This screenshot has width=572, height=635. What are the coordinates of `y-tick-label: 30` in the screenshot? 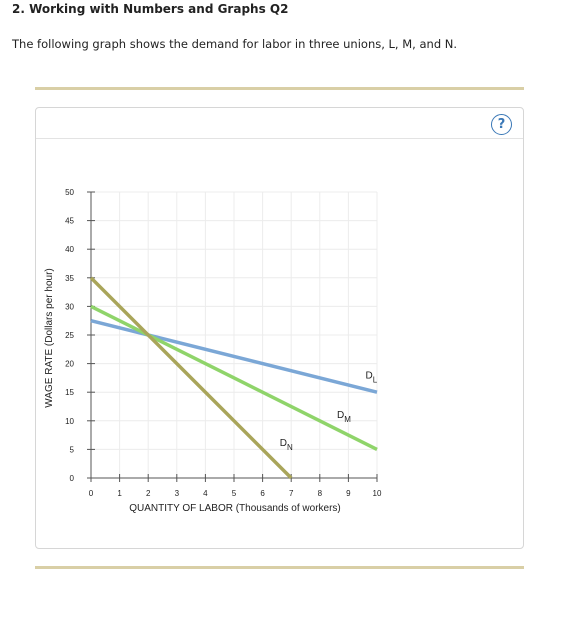 It's located at (69, 306).